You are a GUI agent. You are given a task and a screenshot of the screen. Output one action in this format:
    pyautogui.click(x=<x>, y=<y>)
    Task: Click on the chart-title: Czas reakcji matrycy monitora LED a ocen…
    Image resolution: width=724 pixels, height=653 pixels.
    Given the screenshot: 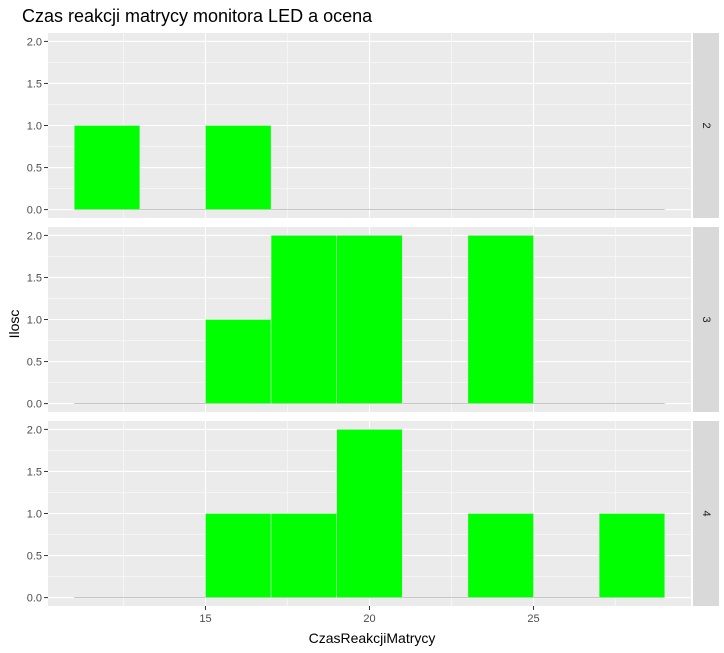 What is the action you would take?
    pyautogui.click(x=197, y=16)
    